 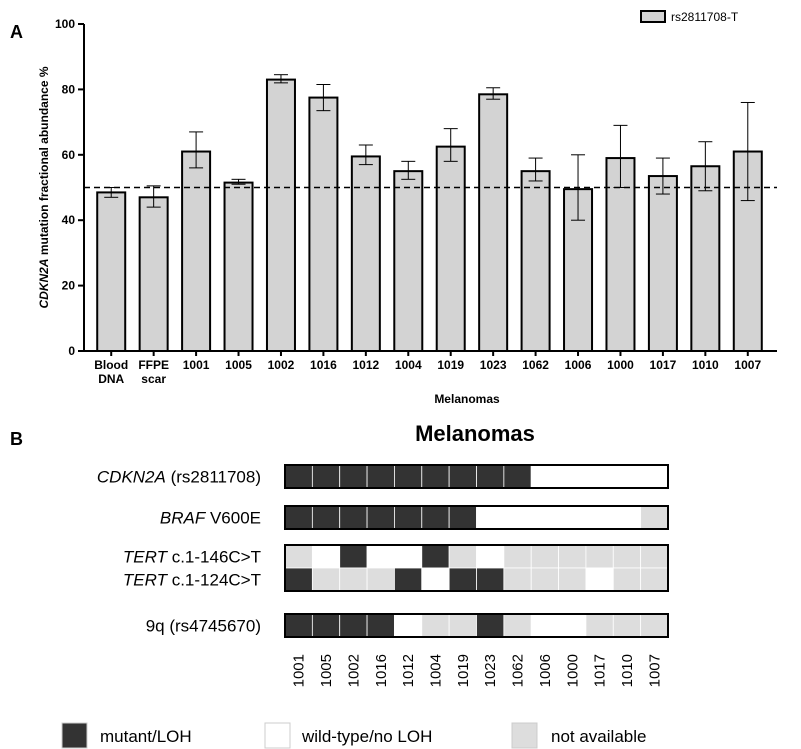 I want to click on heatmap-column-label: 1007, so click(x=654, y=670).